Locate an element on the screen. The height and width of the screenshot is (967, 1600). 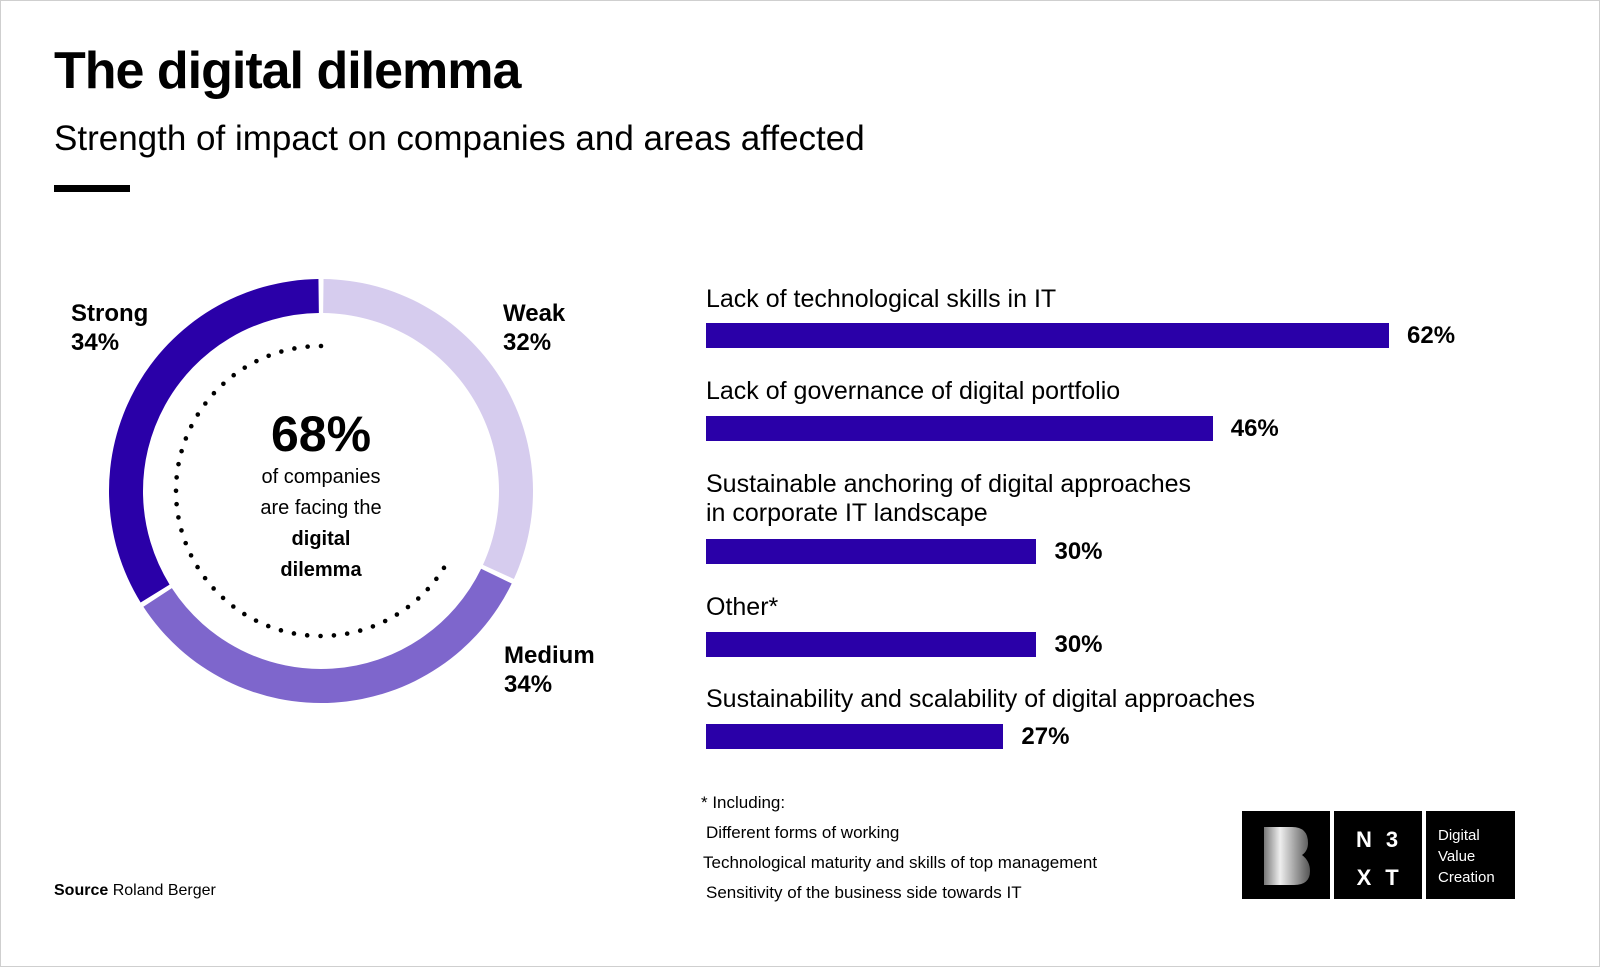
bar-value-label: 62% is located at coordinates (1431, 335).